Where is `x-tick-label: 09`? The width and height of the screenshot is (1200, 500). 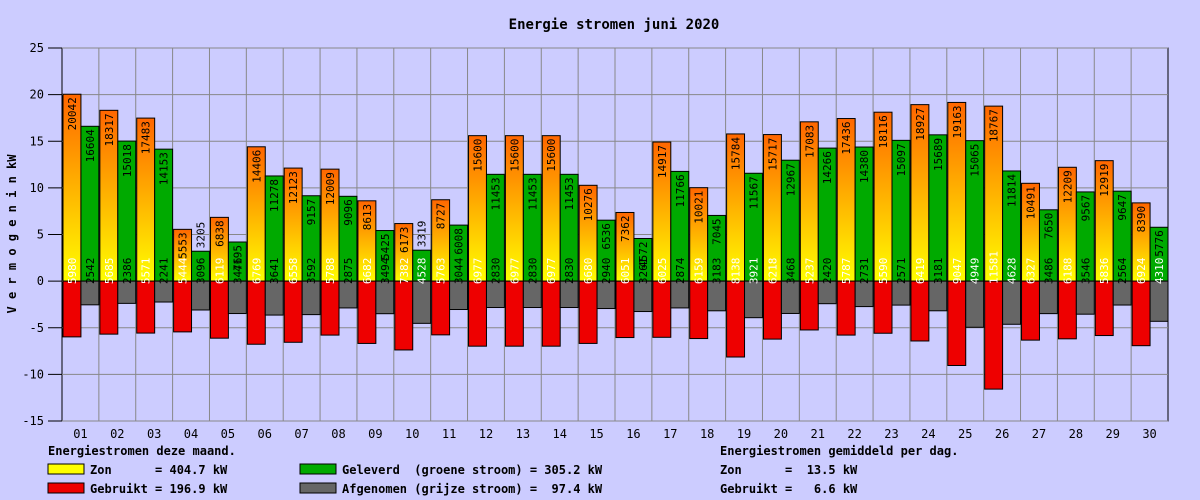
x-tick-label: 09 is located at coordinates (375, 434).